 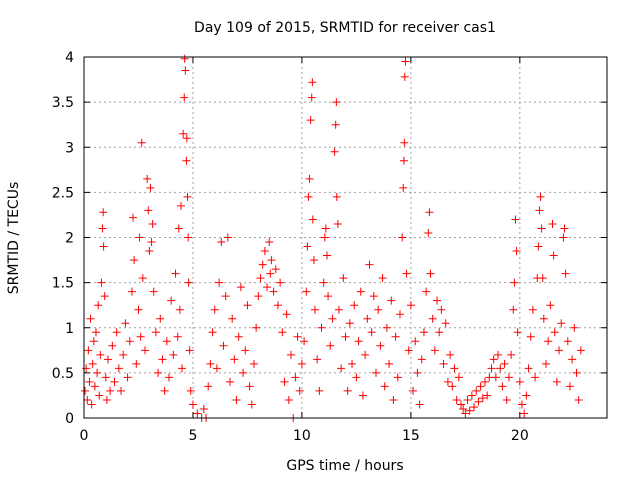 I want to click on x-tick-label: 15, so click(x=411, y=436).